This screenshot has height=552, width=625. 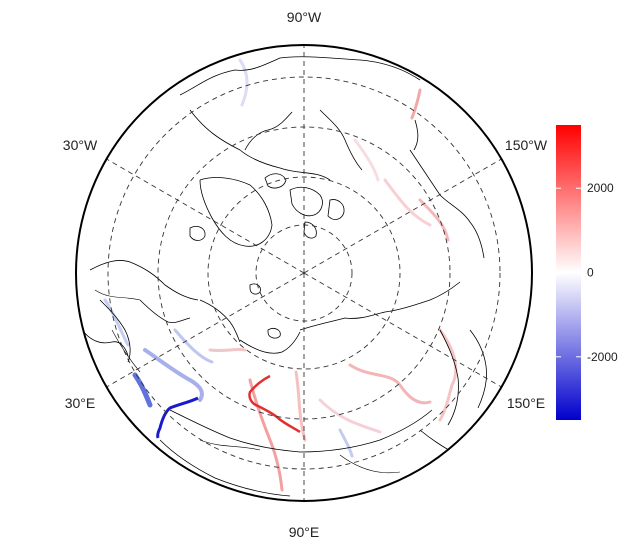 I want to click on label-90e: 90°E, so click(x=304, y=532).